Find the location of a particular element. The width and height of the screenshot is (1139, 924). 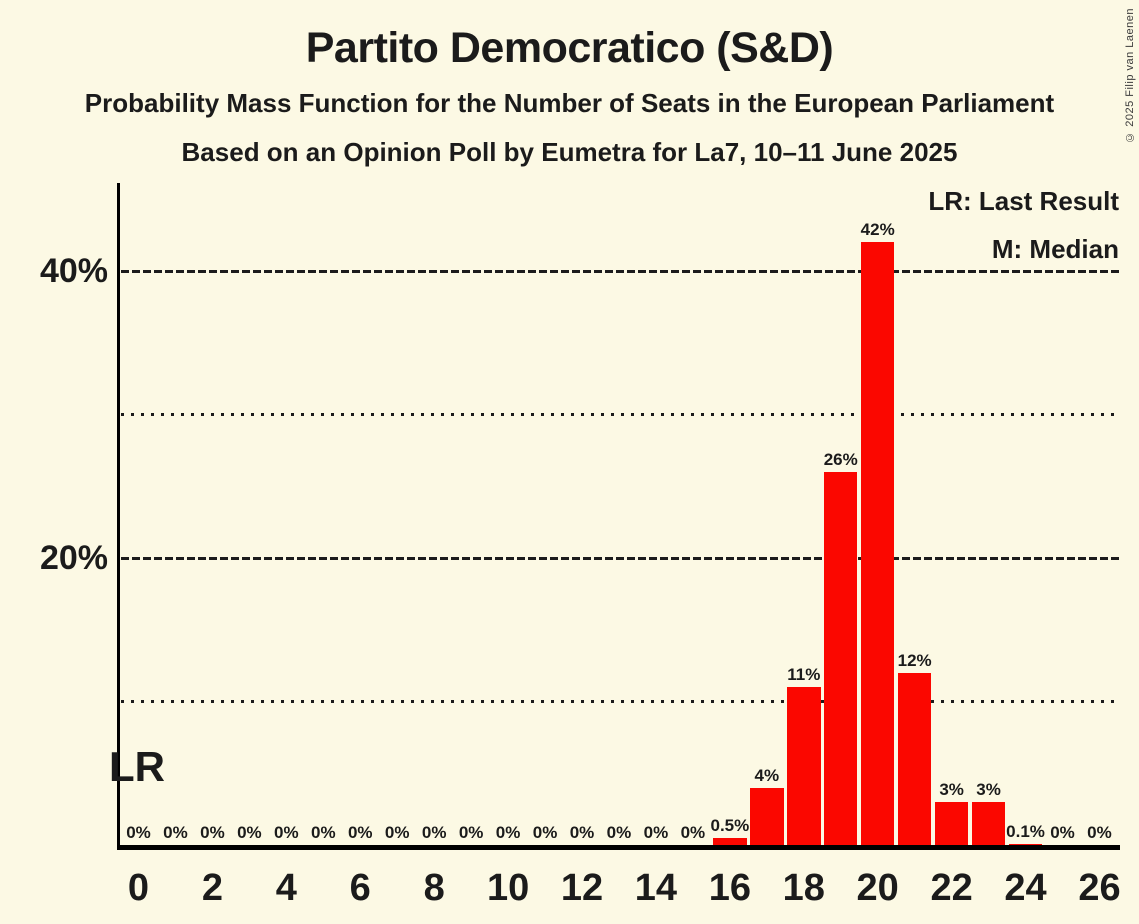

bar-label-seat-18: 11% is located at coordinates (804, 675).